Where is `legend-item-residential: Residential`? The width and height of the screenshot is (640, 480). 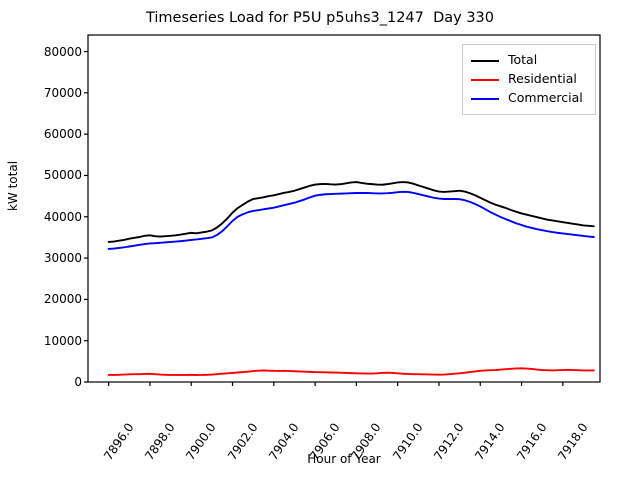
legend-item-residential: Residential is located at coordinates (529, 79).